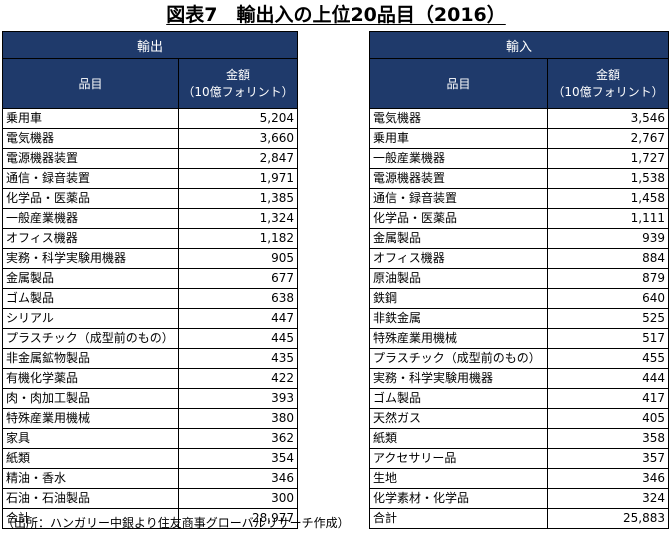 Image resolution: width=672 pixels, height=543 pixels. What do you see at coordinates (238, 418) in the screenshot?
I see `item-value: 380` at bounding box center [238, 418].